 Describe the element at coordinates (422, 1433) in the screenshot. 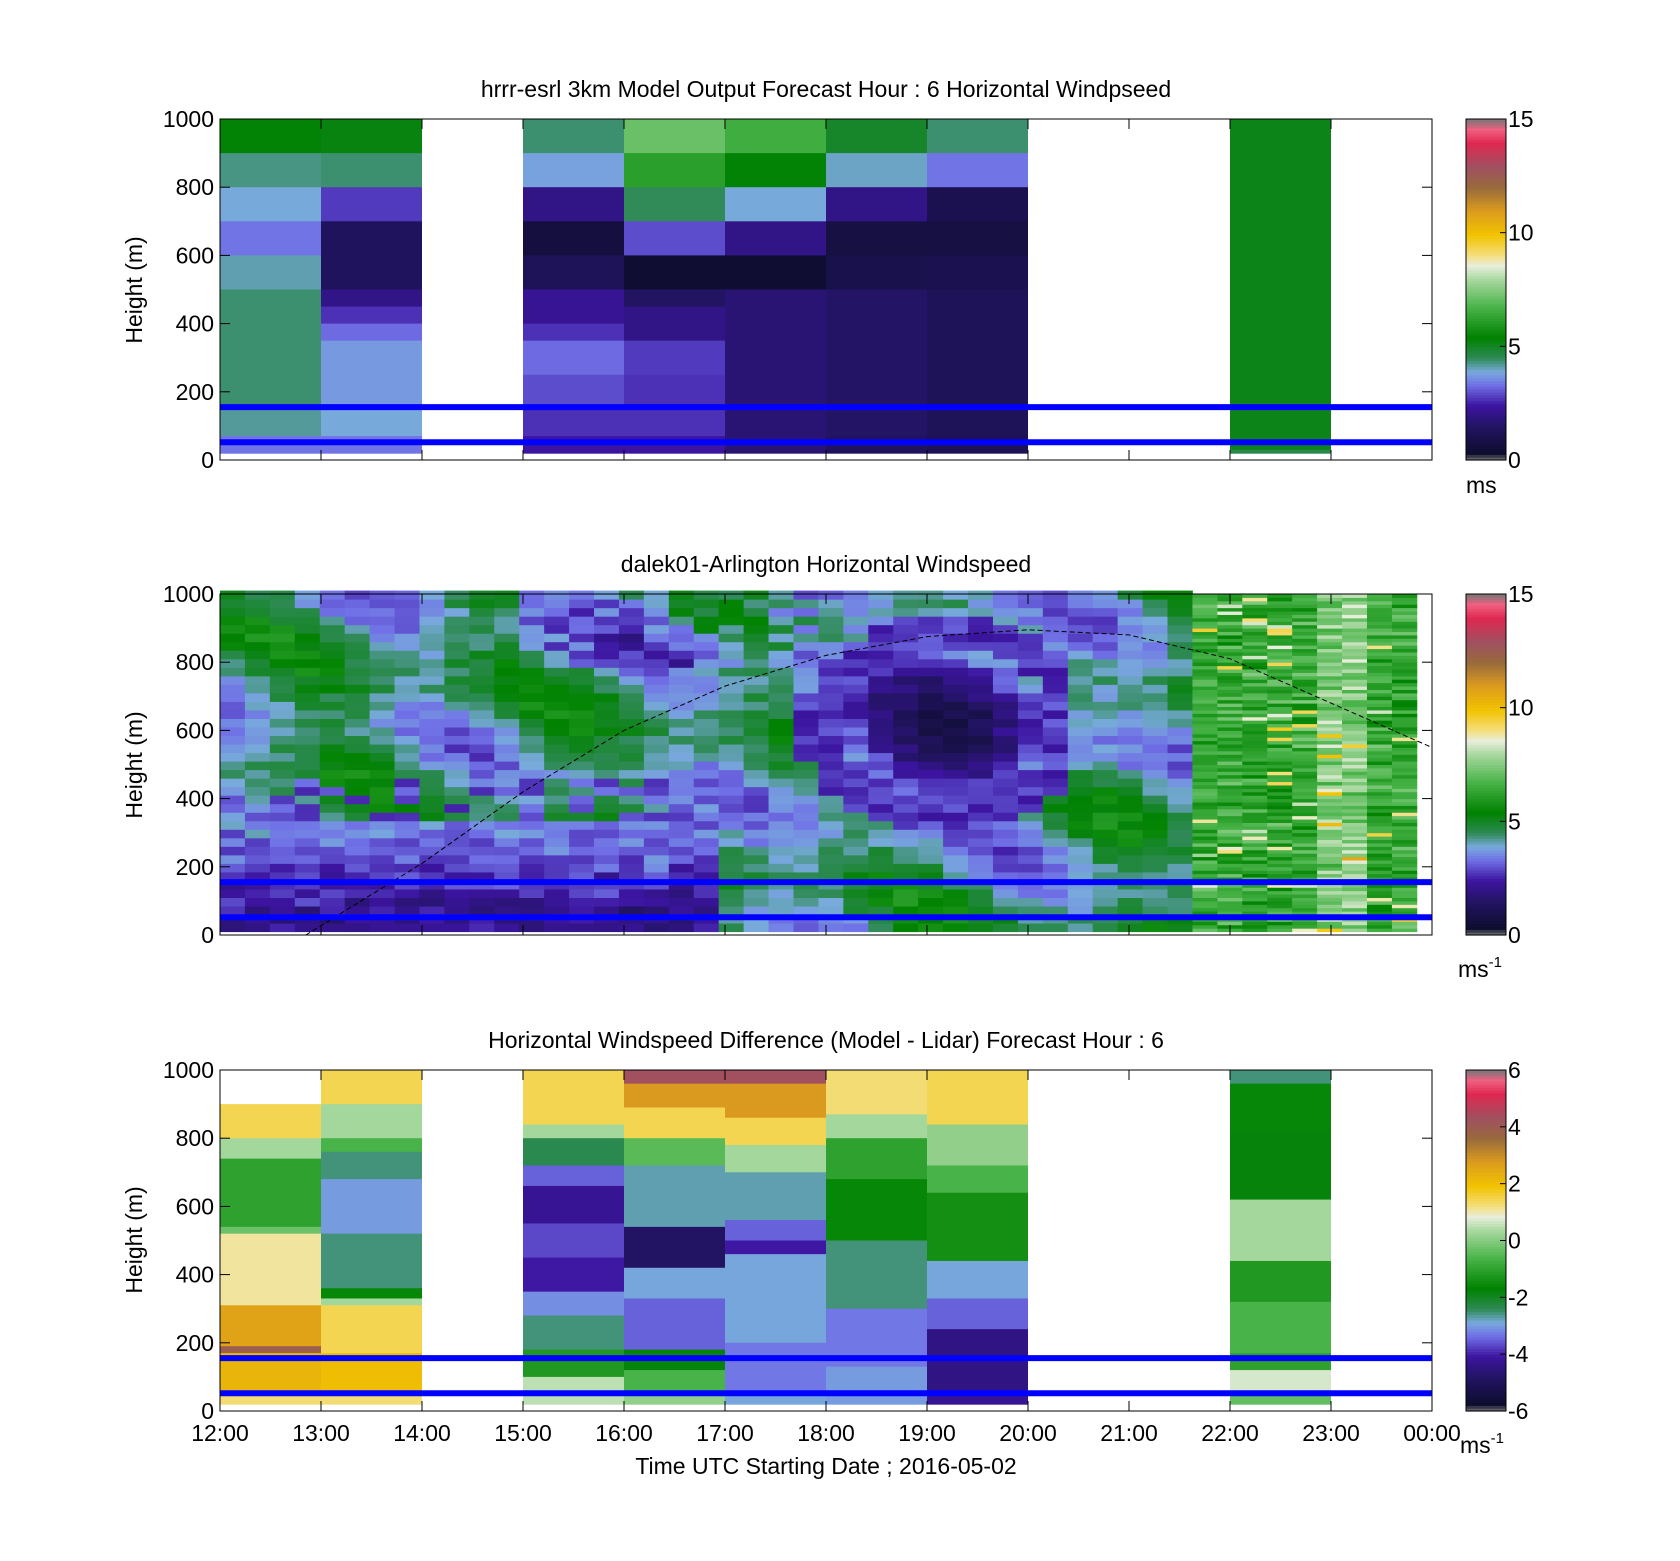

I see `x-tick-label: 14:00` at that location.